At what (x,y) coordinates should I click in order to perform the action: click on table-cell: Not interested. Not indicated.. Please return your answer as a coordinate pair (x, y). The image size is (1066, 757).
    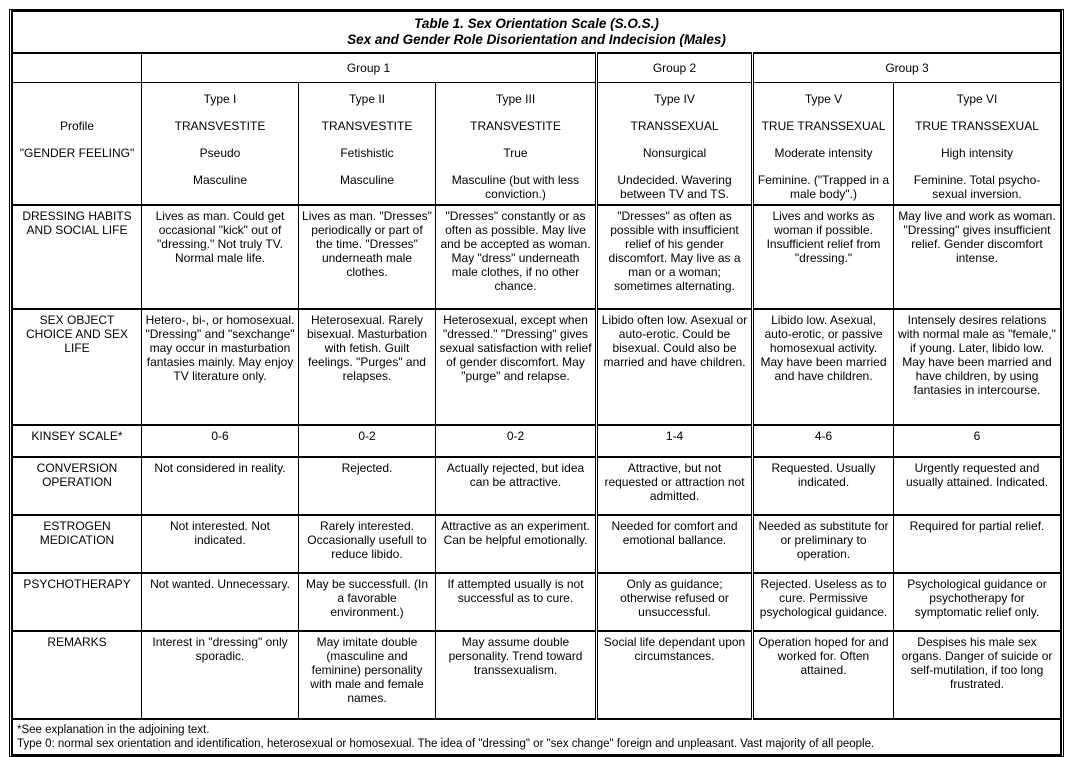
    Looking at the image, I should click on (220, 544).